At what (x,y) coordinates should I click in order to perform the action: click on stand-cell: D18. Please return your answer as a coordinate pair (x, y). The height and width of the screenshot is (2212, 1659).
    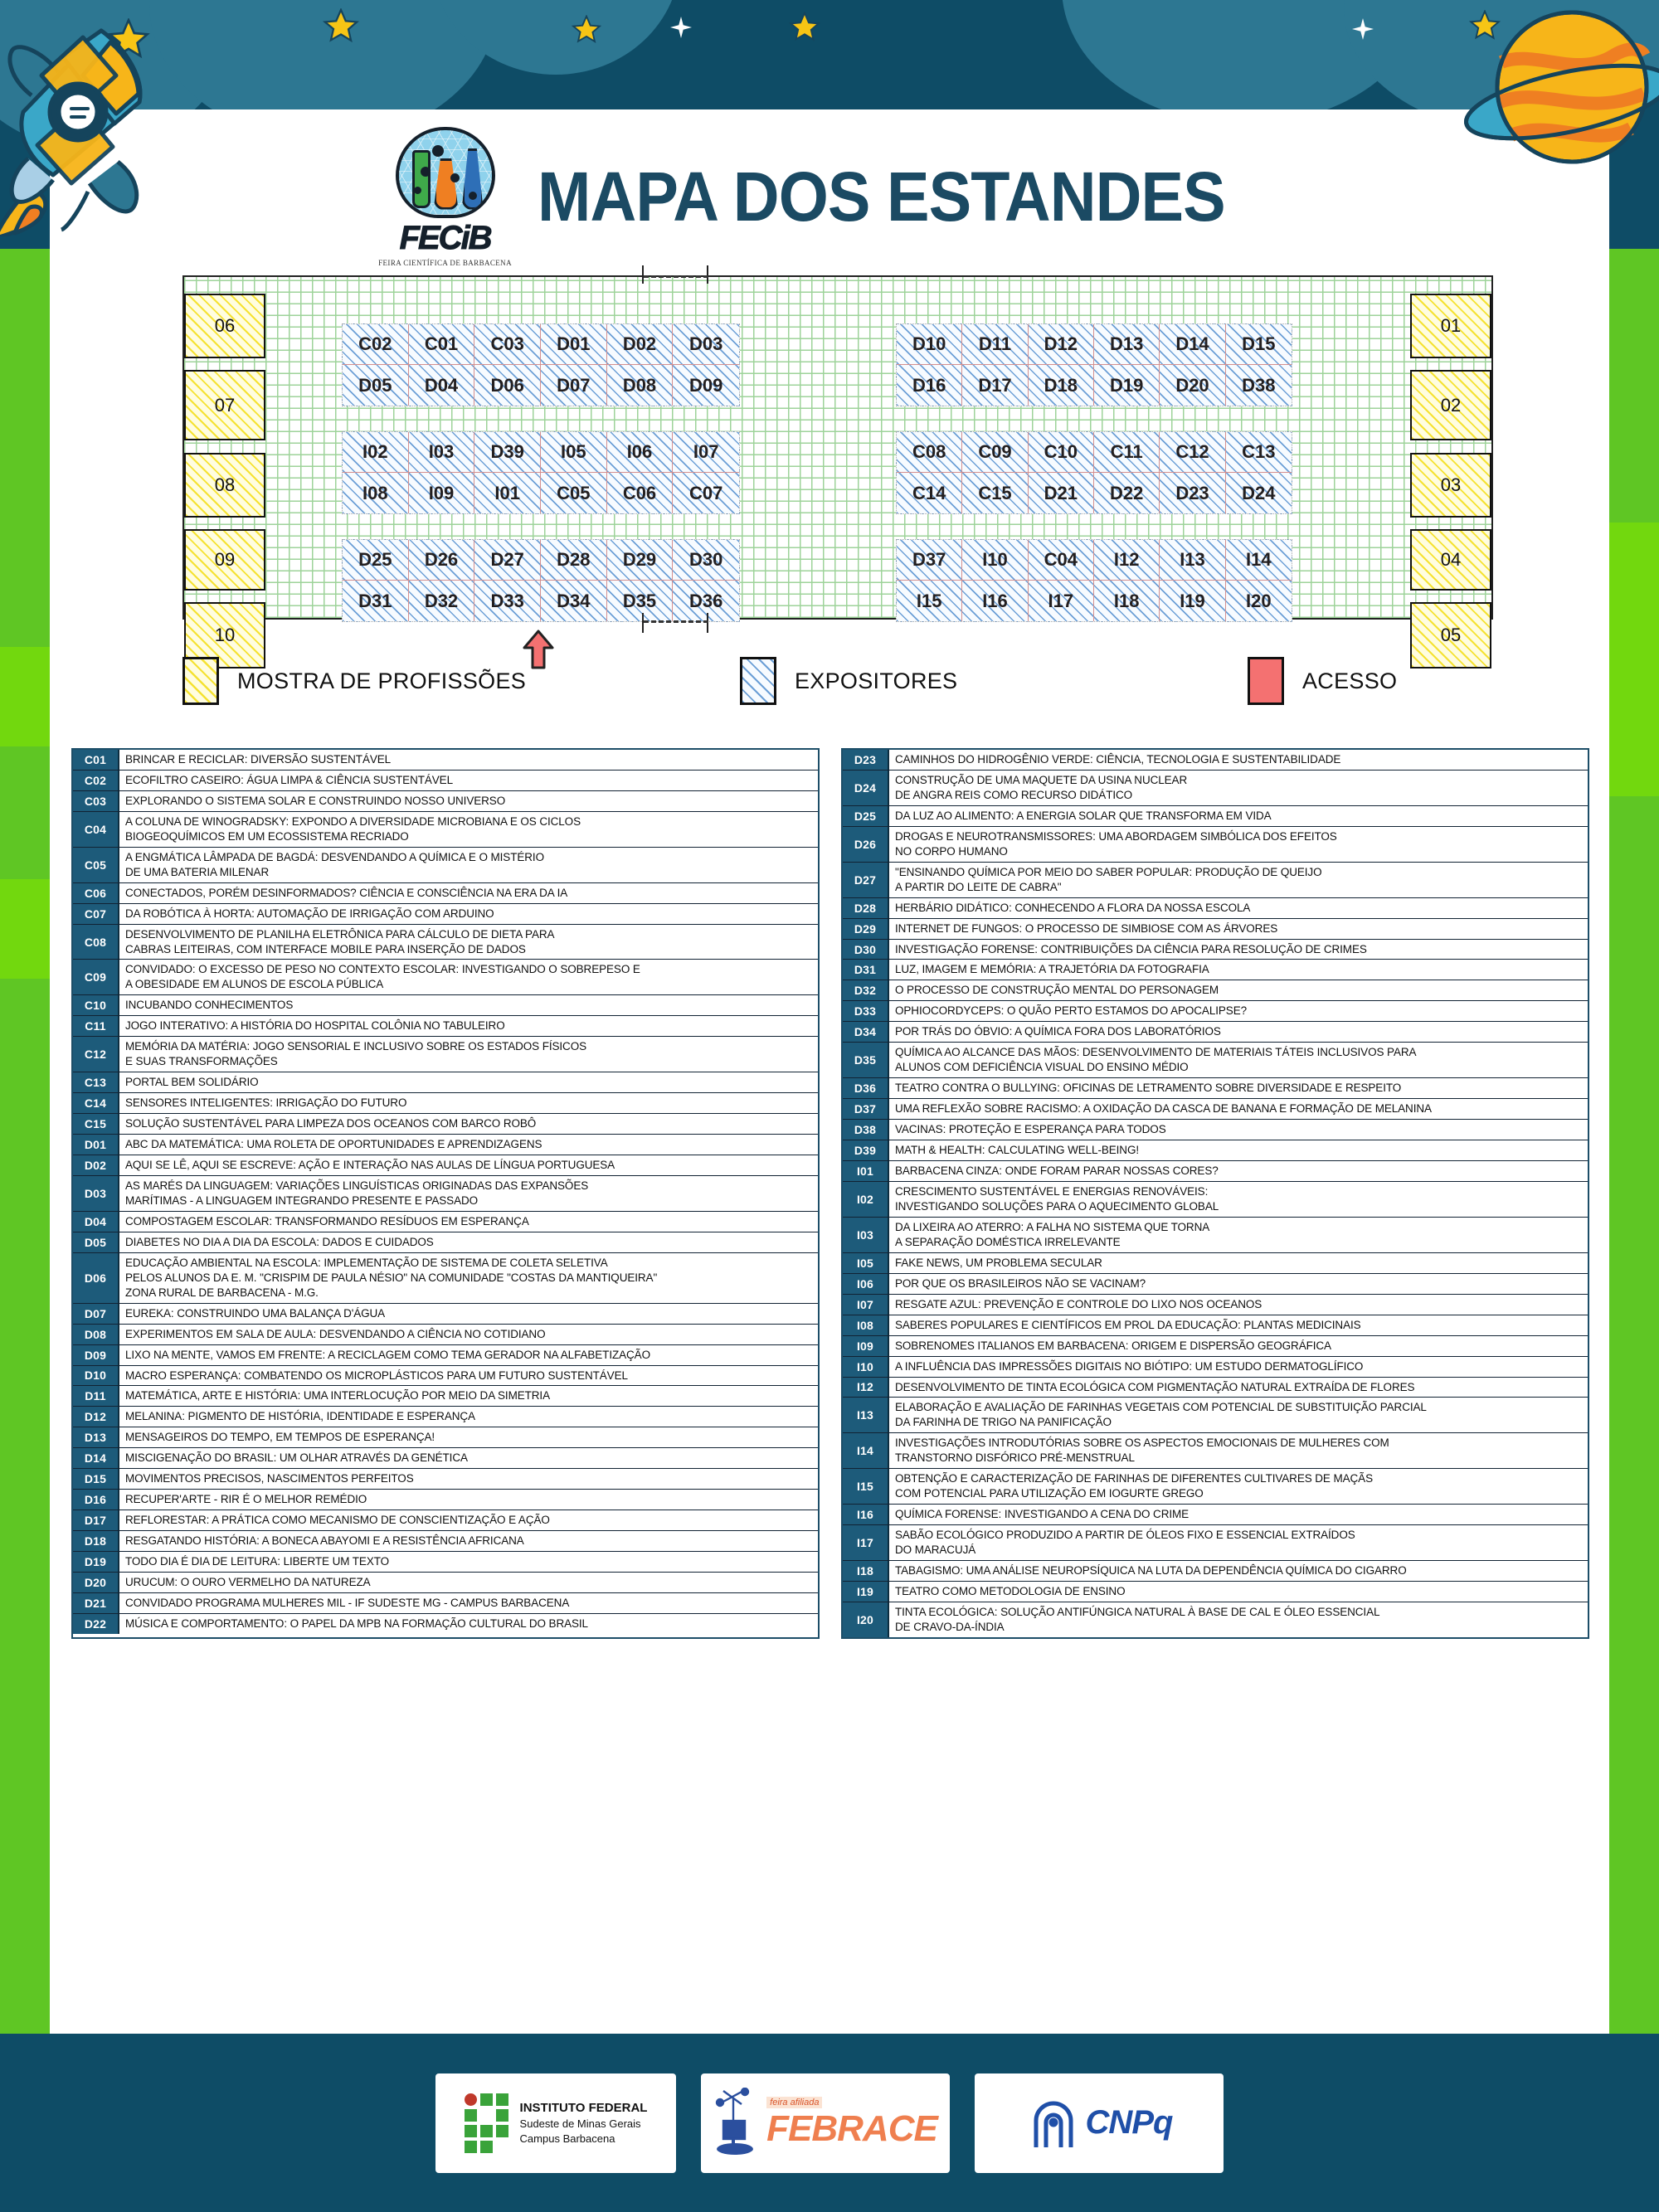
    Looking at the image, I should click on (1061, 385).